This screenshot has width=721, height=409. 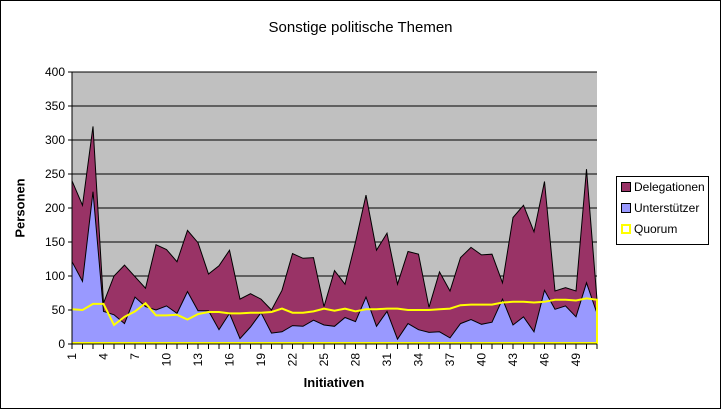 I want to click on legend: Delegationen Unterstützer Quorum, so click(x=662, y=210).